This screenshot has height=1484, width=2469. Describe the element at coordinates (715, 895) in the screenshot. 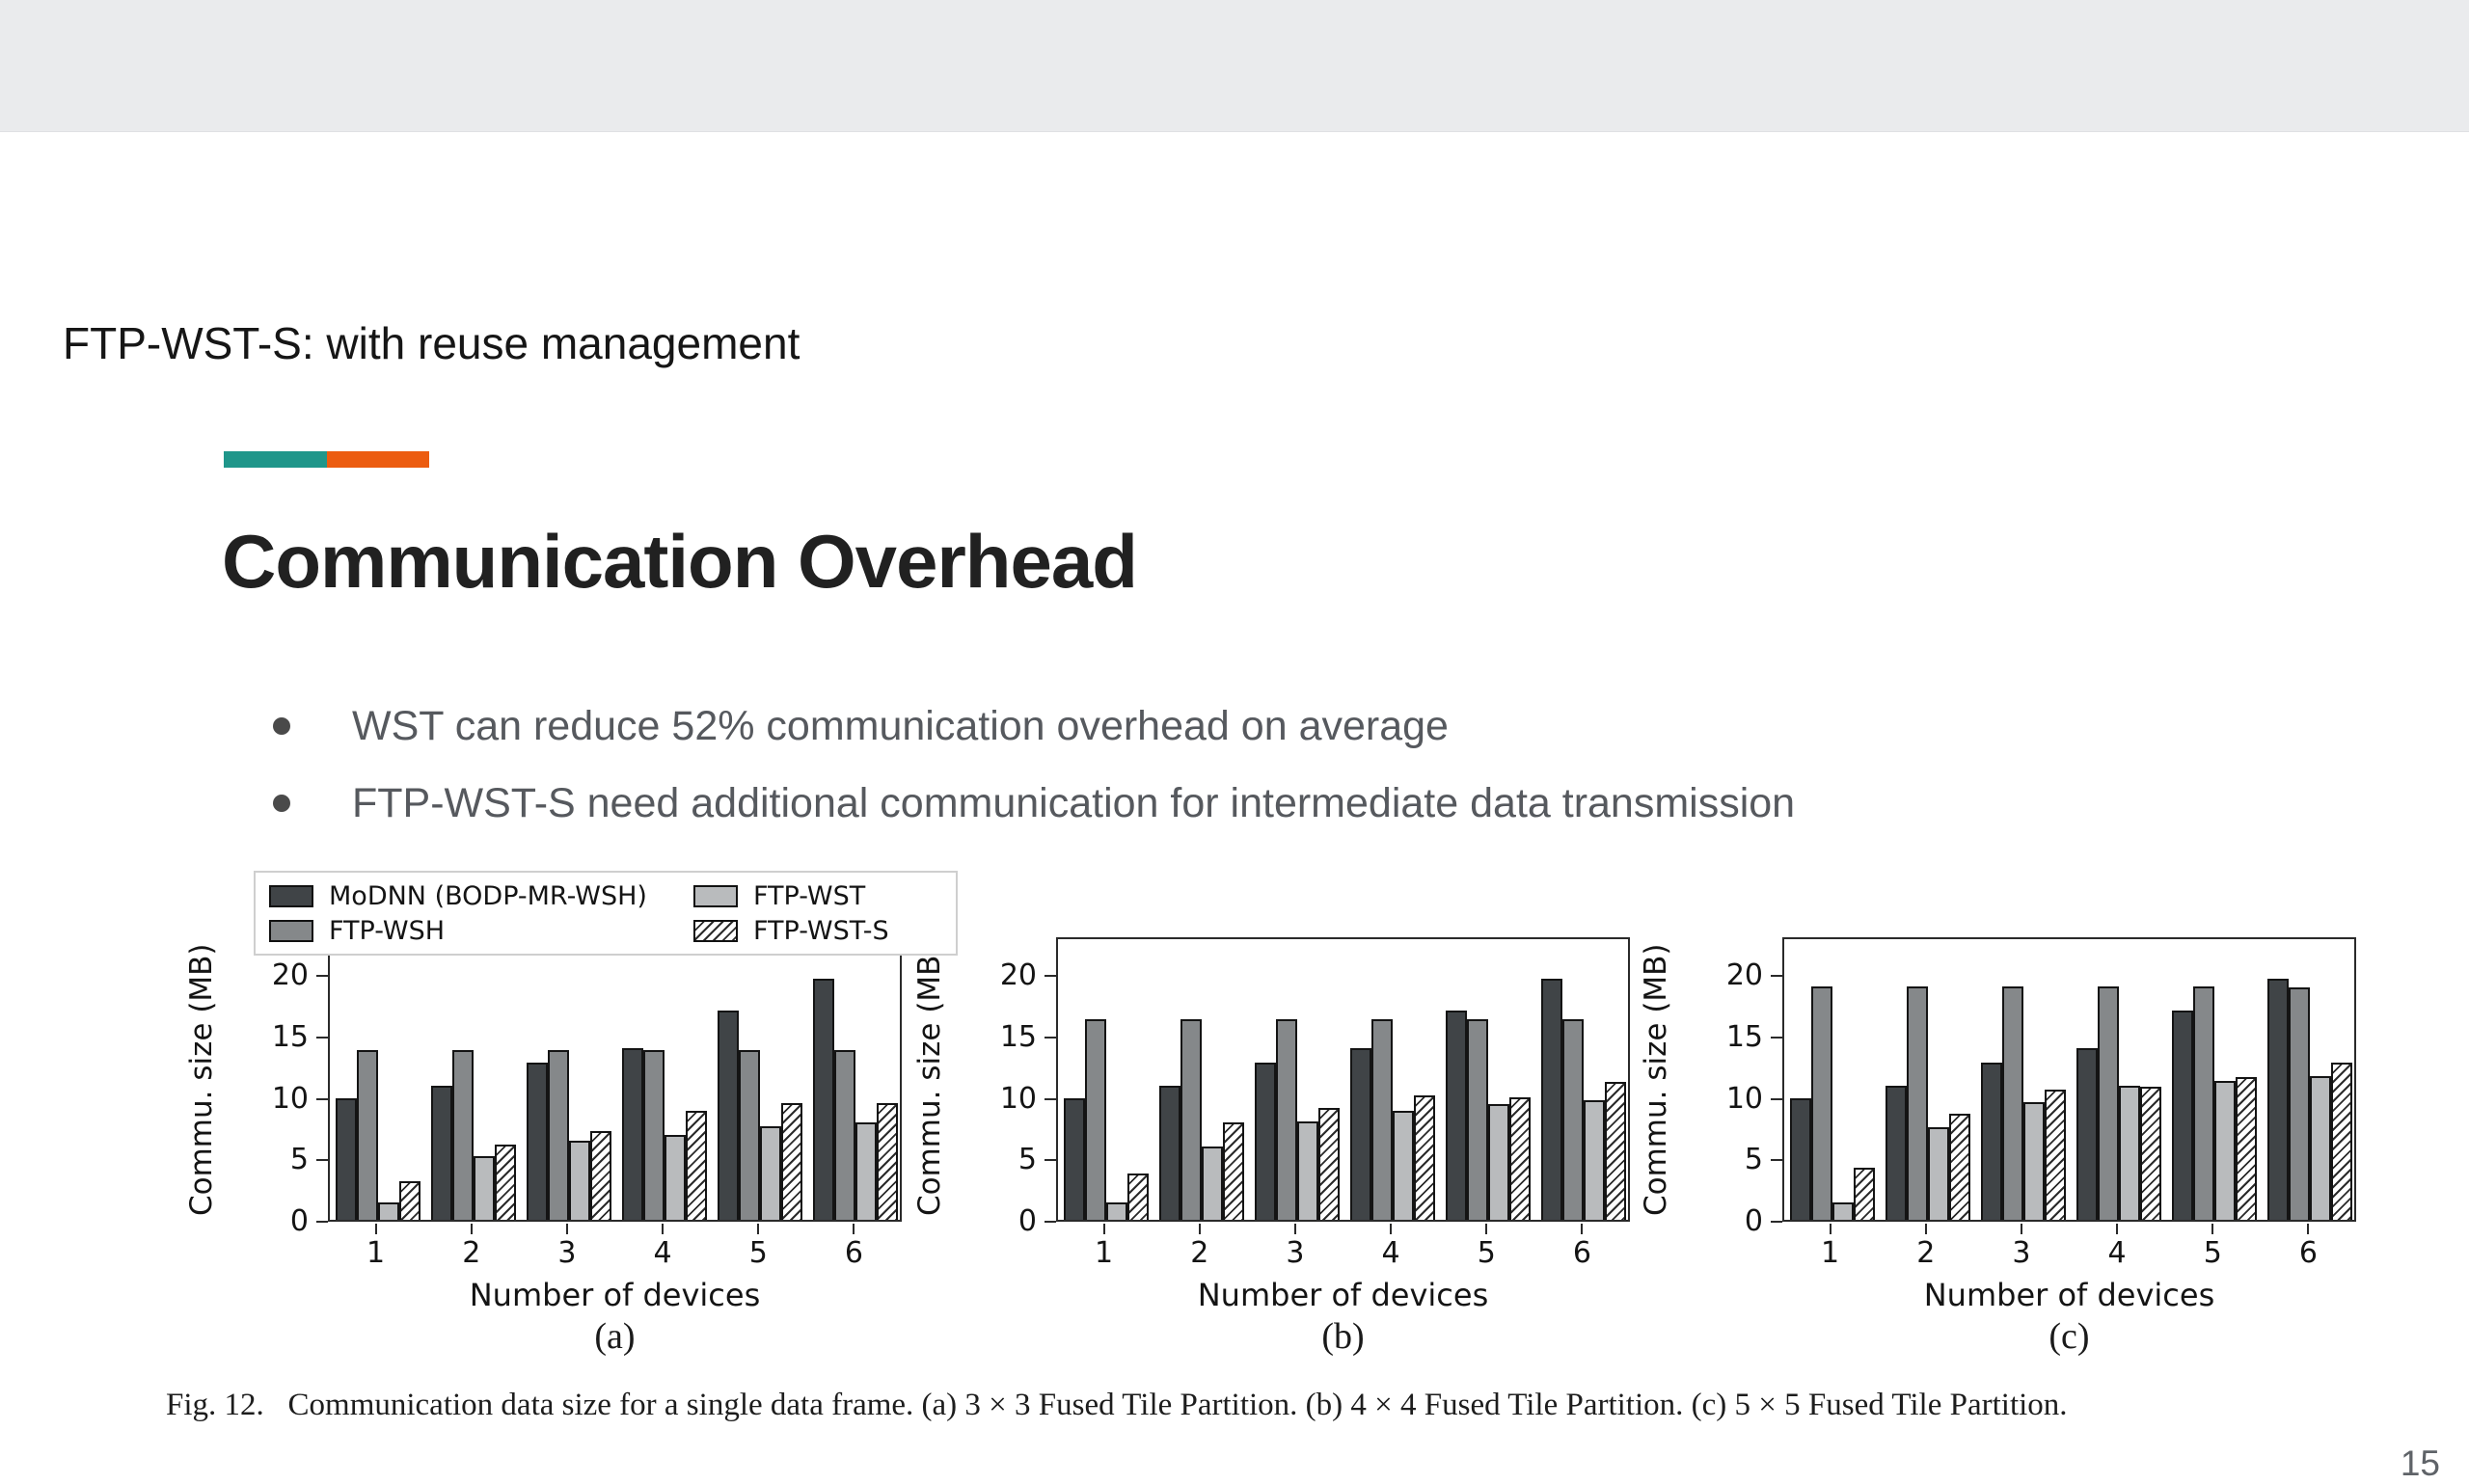

I see `legend-swatch-light` at that location.